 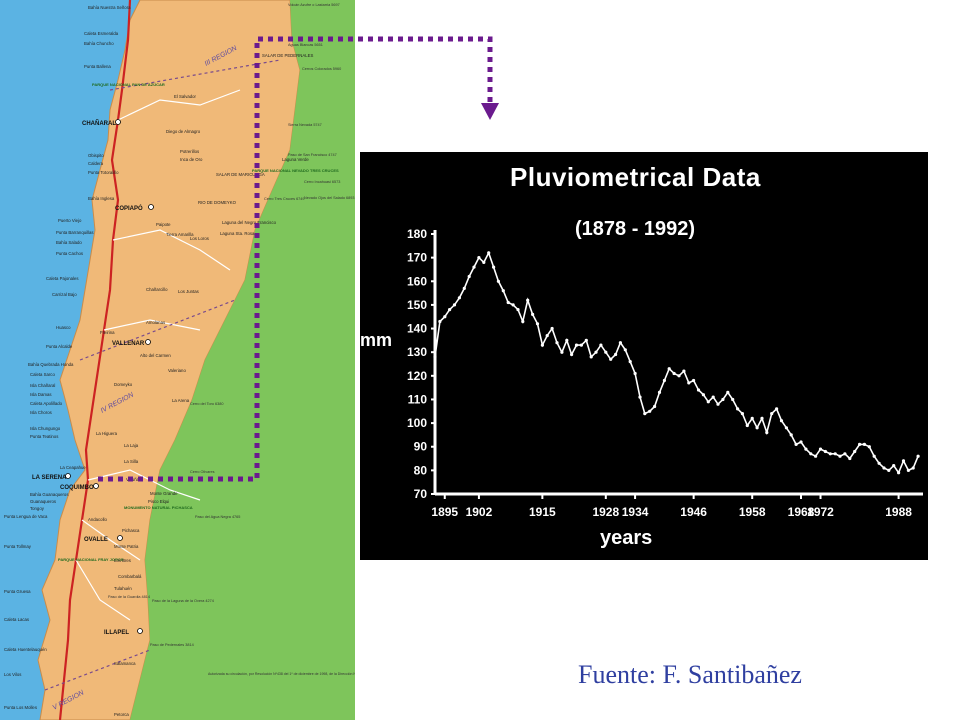 What do you see at coordinates (131, 445) in the screenshot?
I see `map-label-small: La Laja` at bounding box center [131, 445].